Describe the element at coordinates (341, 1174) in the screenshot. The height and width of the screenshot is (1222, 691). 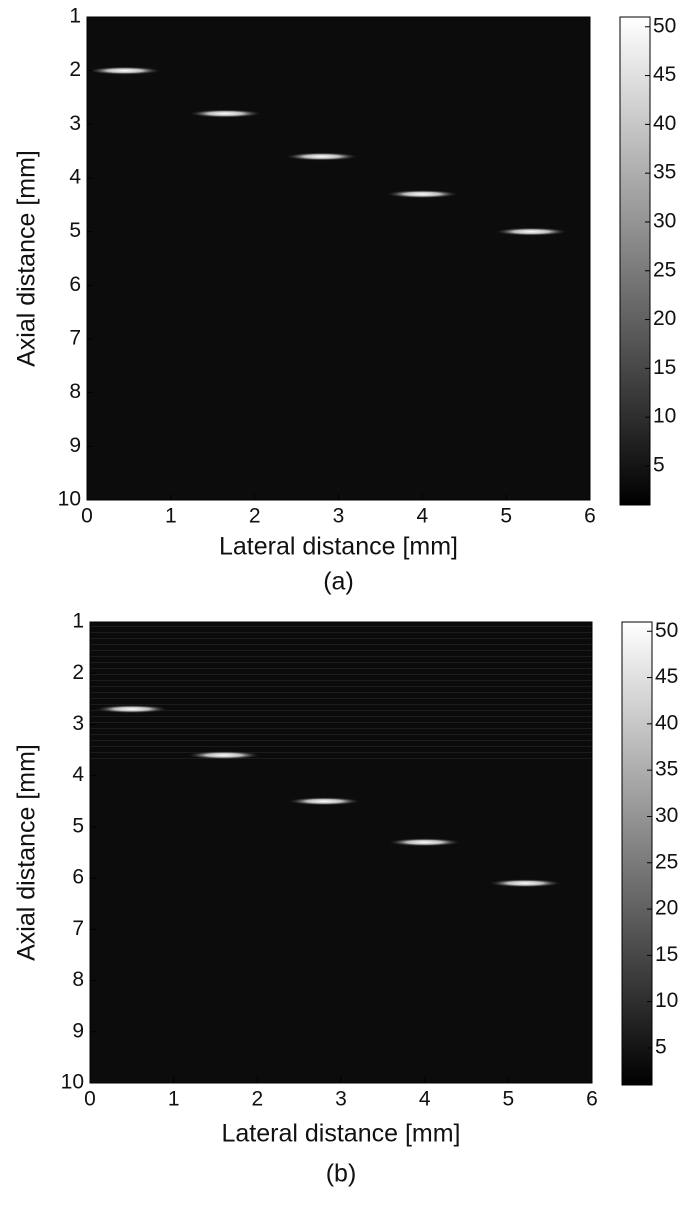
I see `panel-caption: (b)` at that location.